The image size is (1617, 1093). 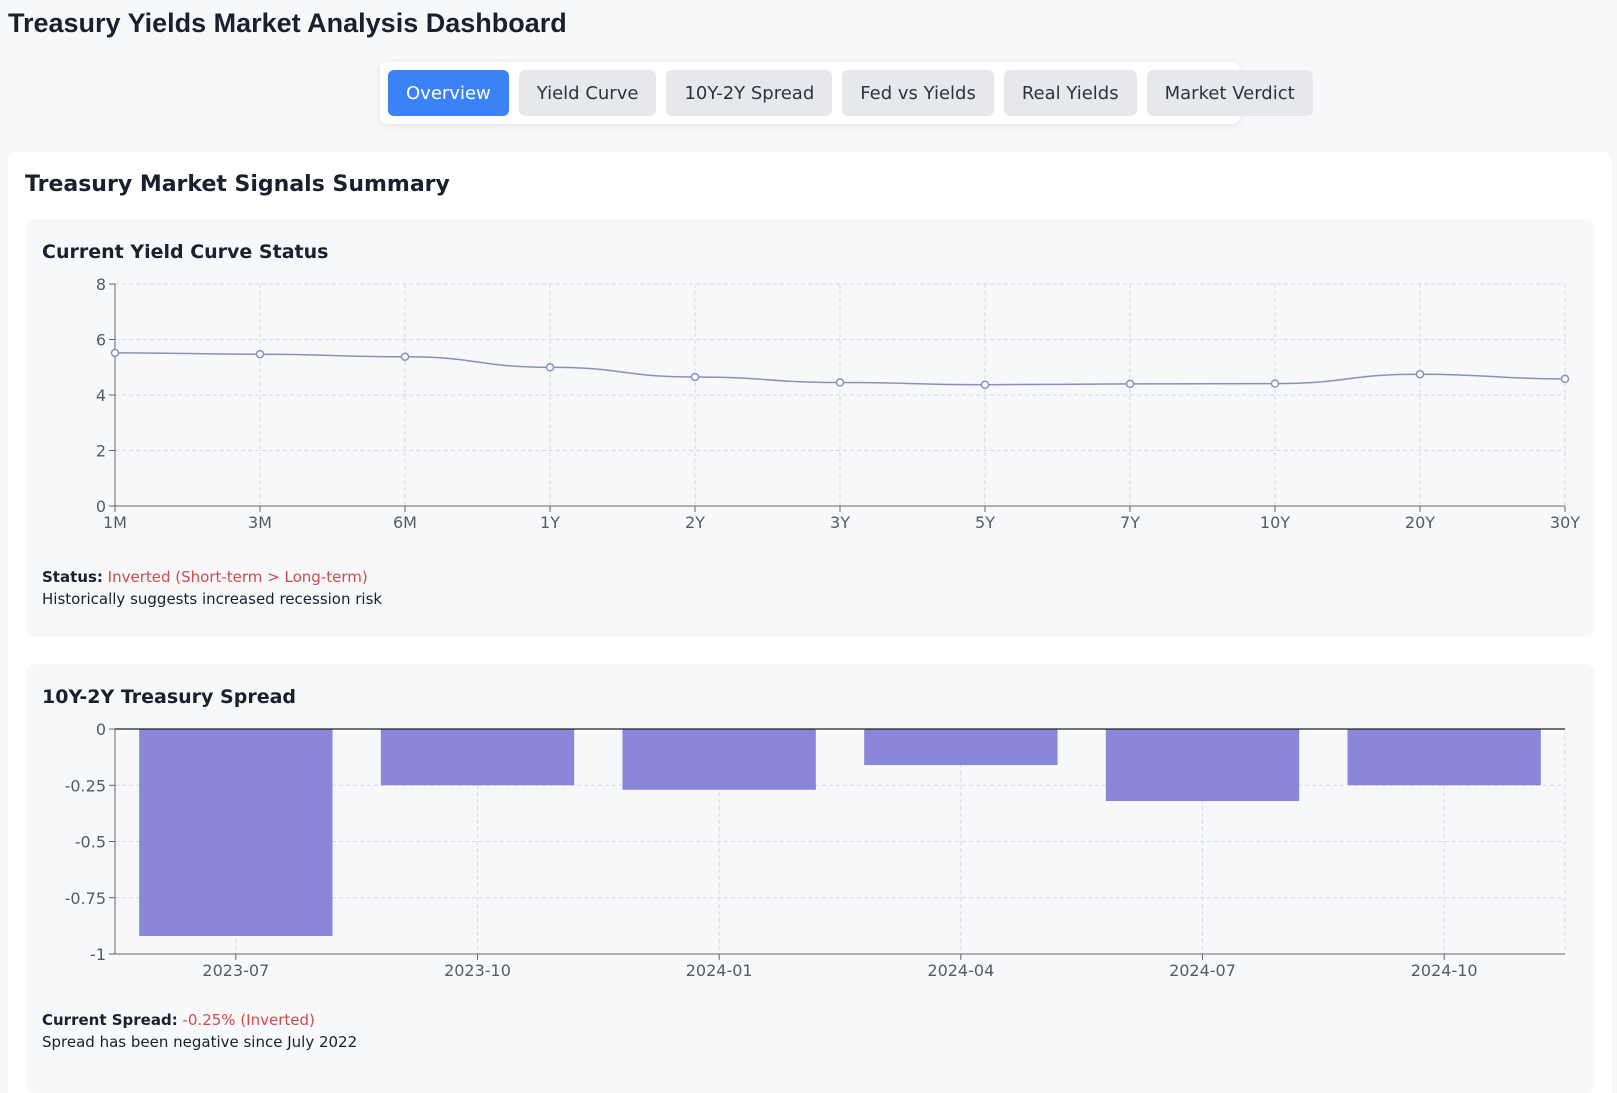 I want to click on tab-market-verdict: Market Verdict, so click(x=1229, y=93).